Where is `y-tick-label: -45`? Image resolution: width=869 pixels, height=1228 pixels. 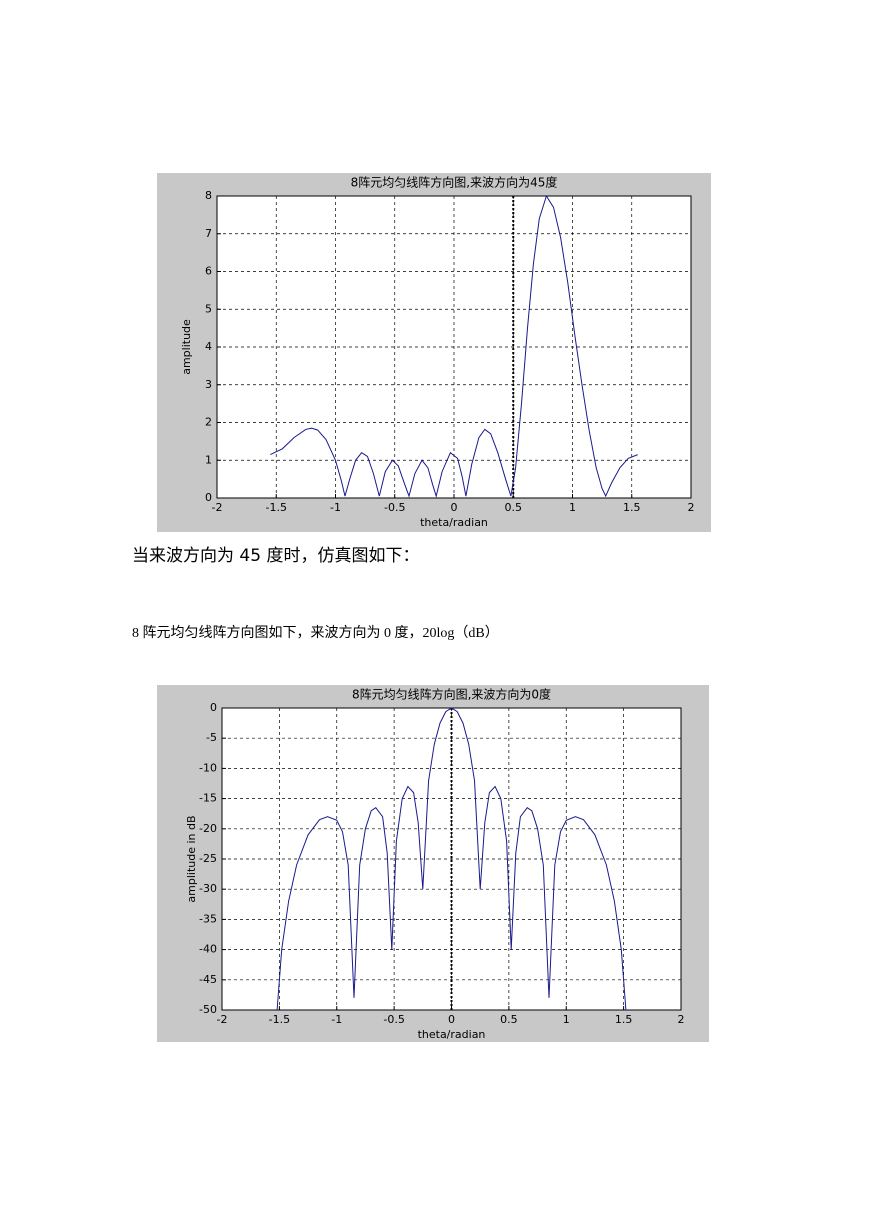 y-tick-label: -45 is located at coordinates (208, 979).